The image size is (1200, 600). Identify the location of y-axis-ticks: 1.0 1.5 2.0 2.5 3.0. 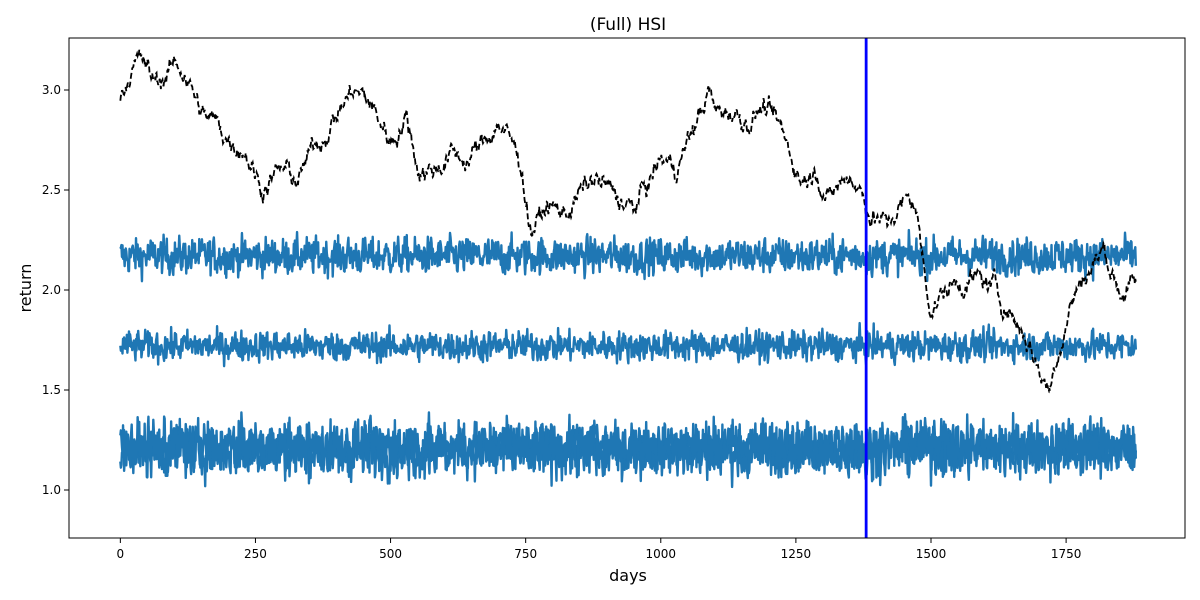
(55, 290).